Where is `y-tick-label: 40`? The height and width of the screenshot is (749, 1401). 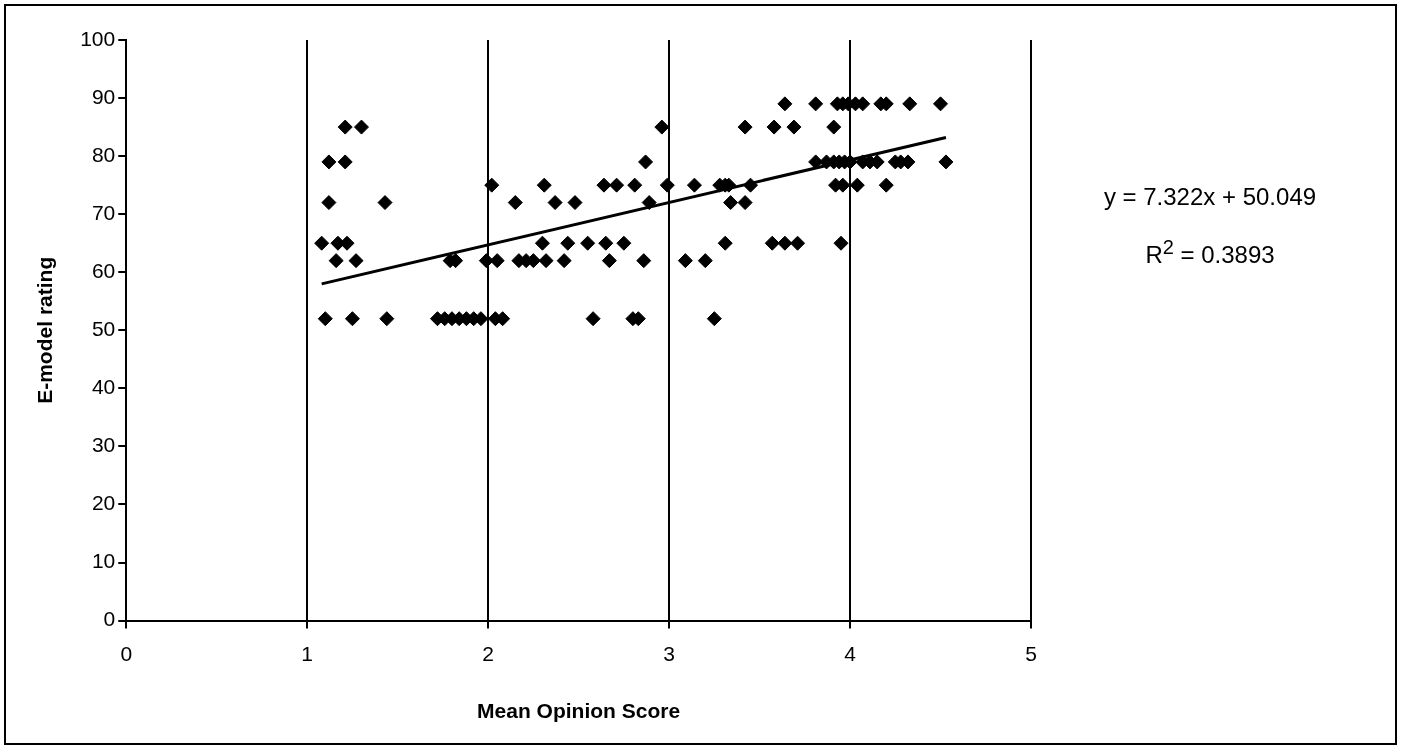
y-tick-label: 40 is located at coordinates (103, 387).